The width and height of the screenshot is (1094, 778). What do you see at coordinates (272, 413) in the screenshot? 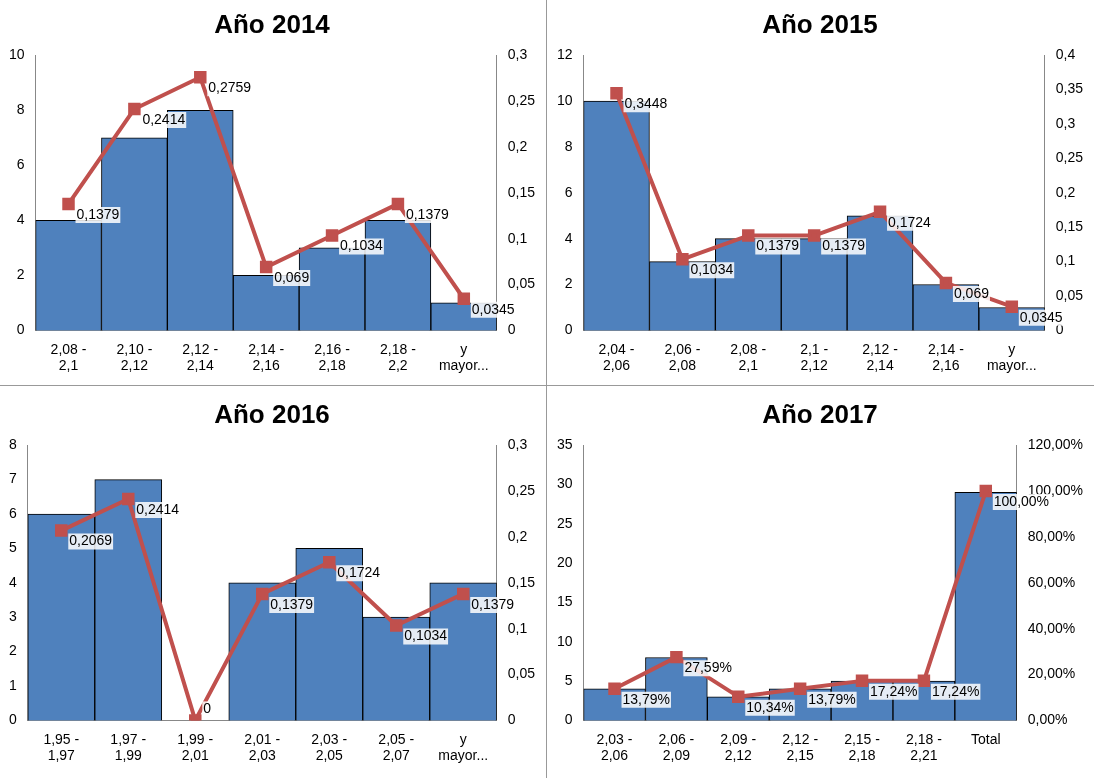
I see `chart-title: Año 2016` at bounding box center [272, 413].